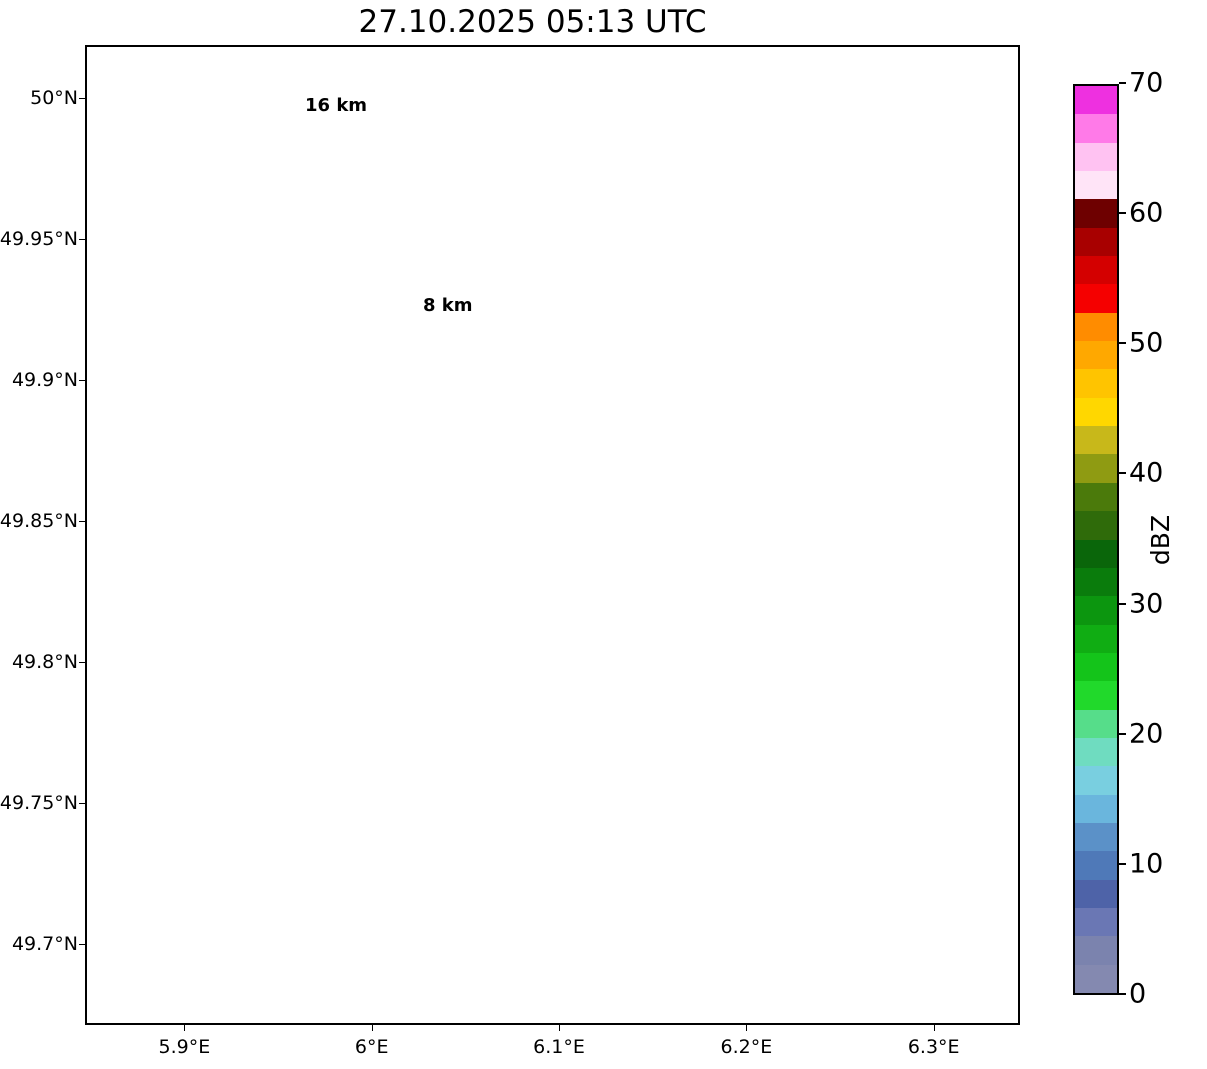 This screenshot has height=1069, width=1207. What do you see at coordinates (448, 305) in the screenshot?
I see `range-ring-label-8km: 8 km` at bounding box center [448, 305].